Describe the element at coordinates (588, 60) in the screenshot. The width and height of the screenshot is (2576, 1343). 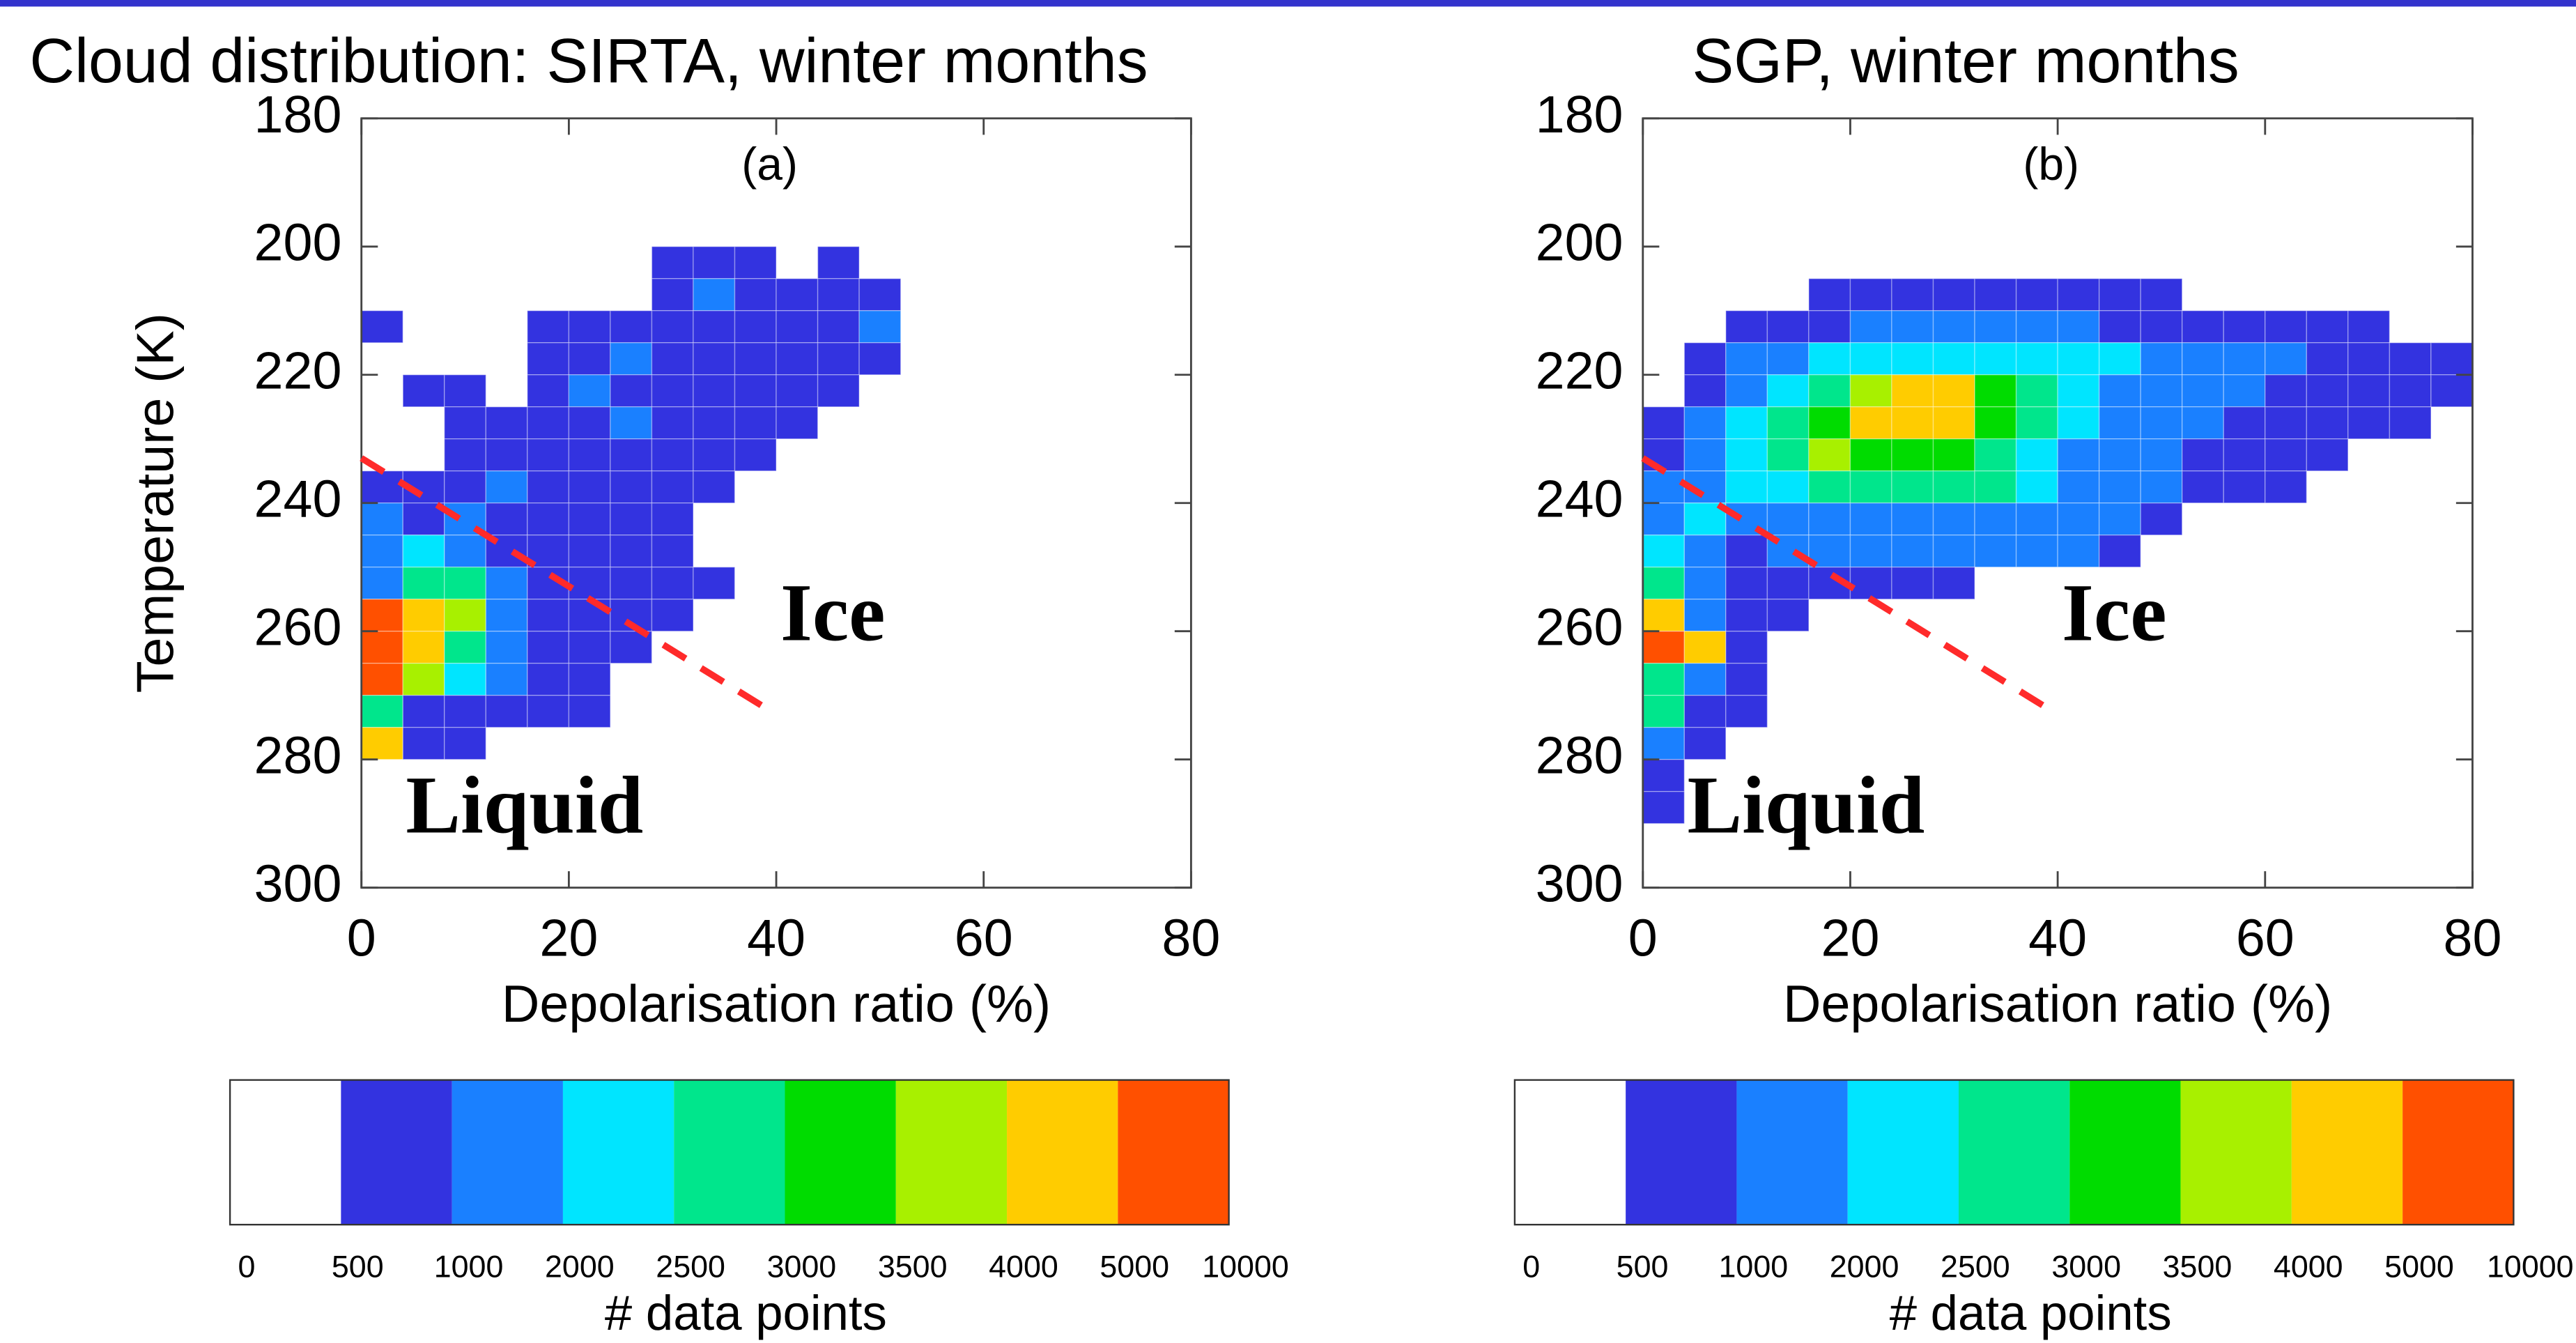
I see `chart-title: Cloud distribution: SIRTA, winter months` at that location.